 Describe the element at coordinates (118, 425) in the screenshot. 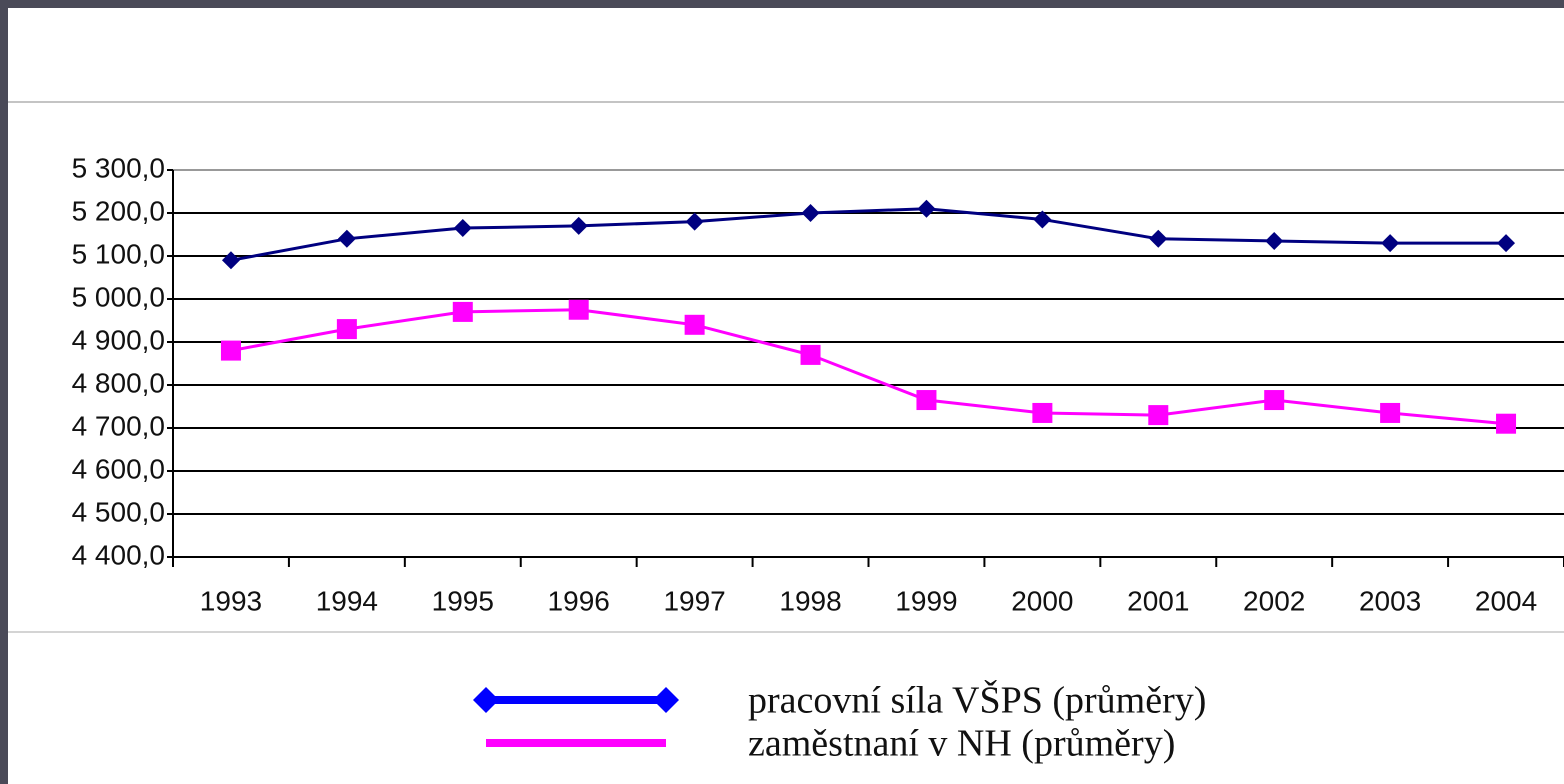

I see `y-tick-label: 4 700,0` at that location.